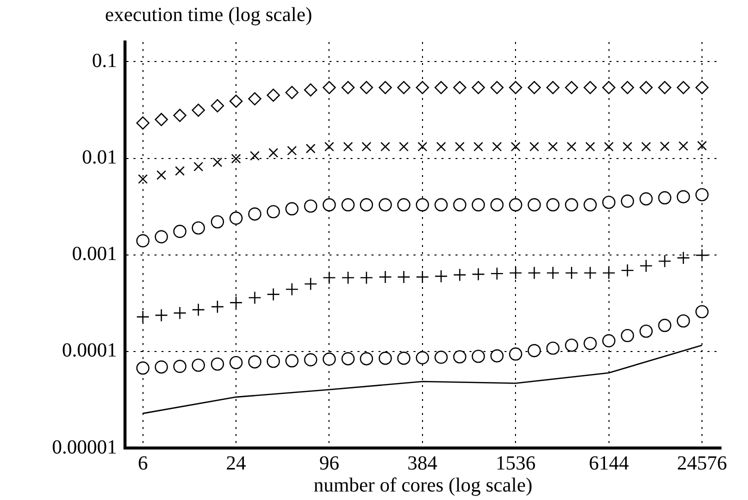 The height and width of the screenshot is (500, 748). Describe the element at coordinates (84, 447) in the screenshot. I see `y-tick-label: 0.00001` at that location.